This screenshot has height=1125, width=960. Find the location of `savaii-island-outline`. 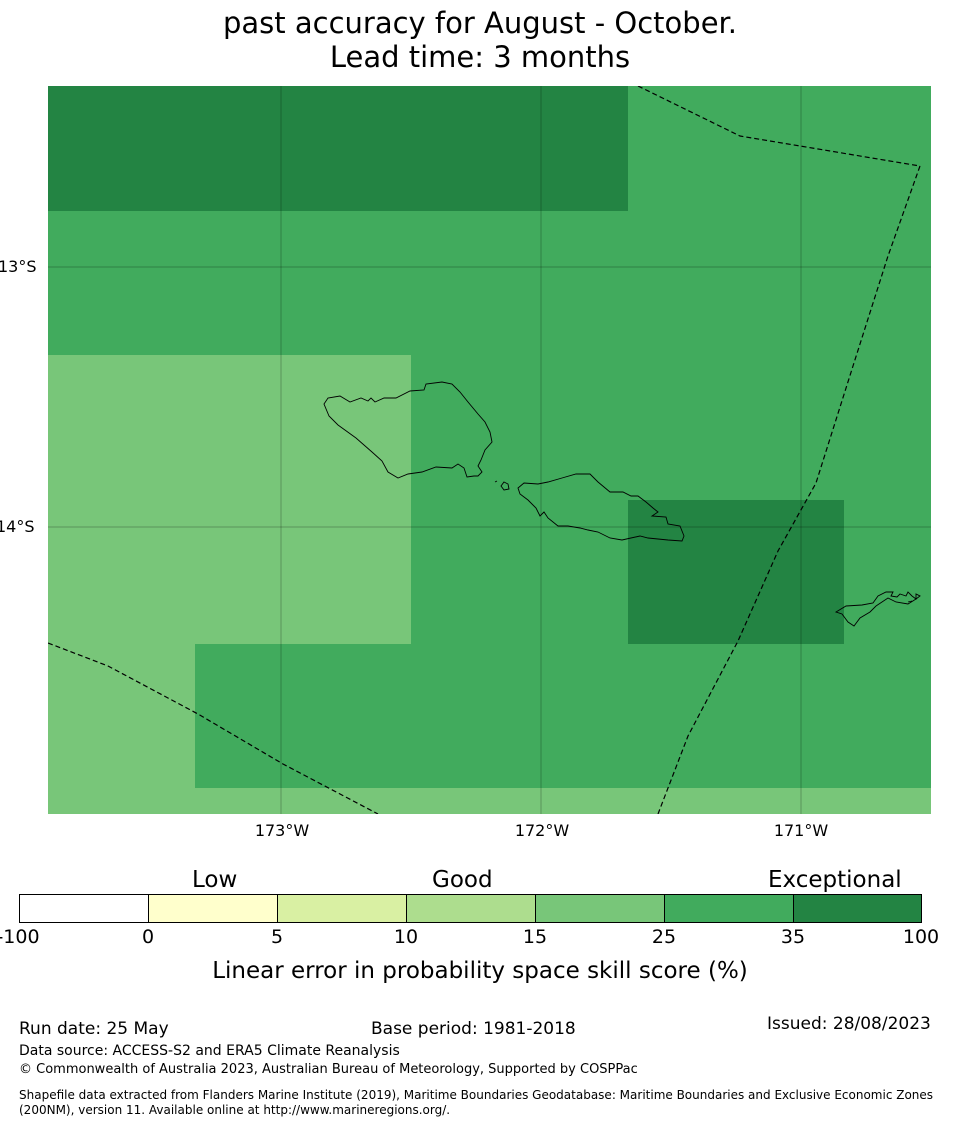

savaii-island-outline is located at coordinates (408, 430).